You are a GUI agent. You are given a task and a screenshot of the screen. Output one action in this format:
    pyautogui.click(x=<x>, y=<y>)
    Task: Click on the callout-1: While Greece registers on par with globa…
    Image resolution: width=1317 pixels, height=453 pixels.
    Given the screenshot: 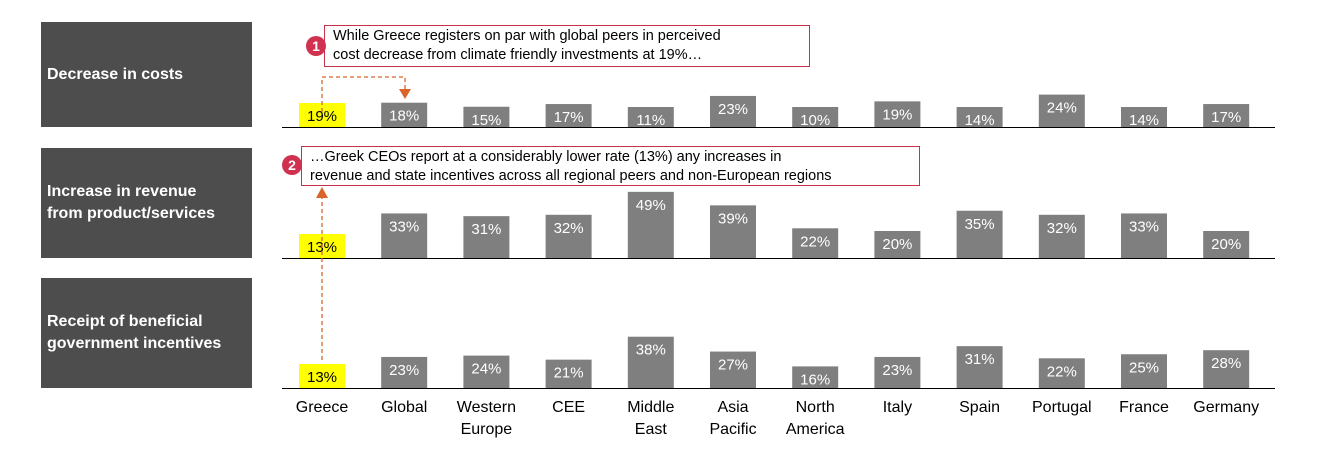 What is the action you would take?
    pyautogui.click(x=567, y=46)
    